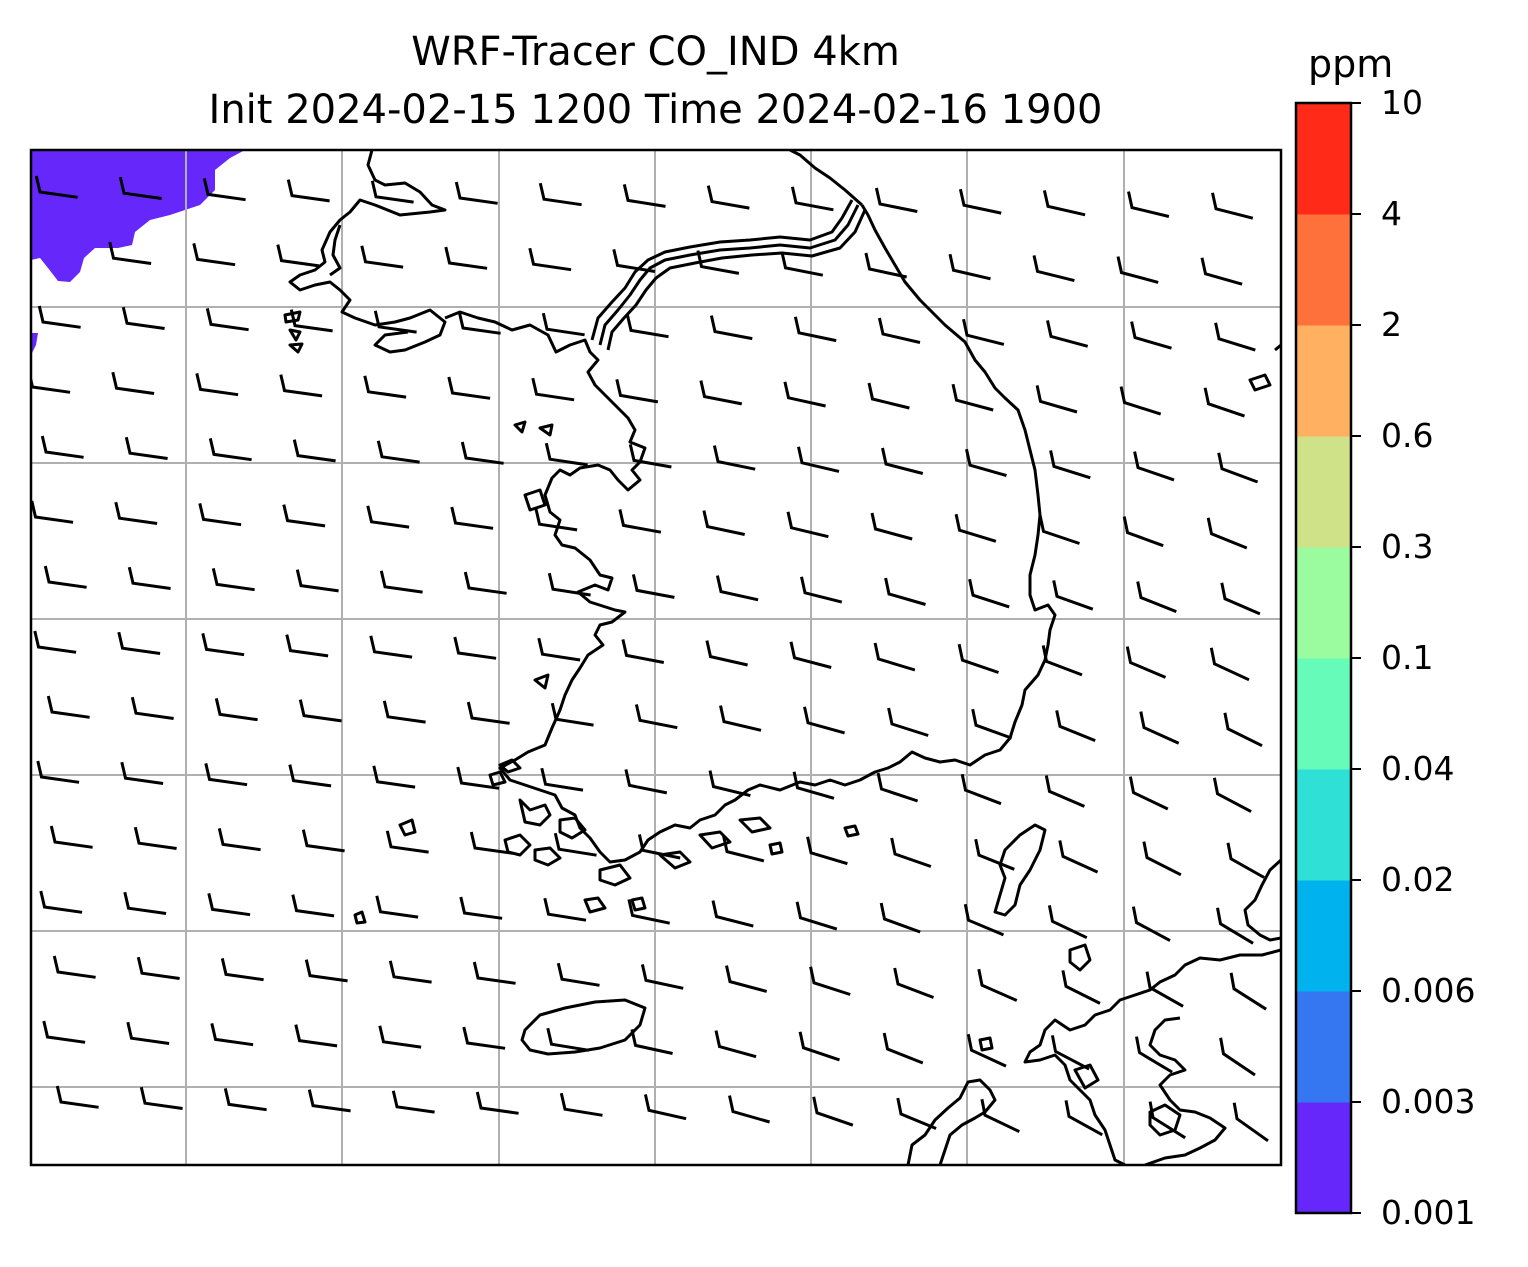 Image resolution: width=1528 pixels, height=1267 pixels. I want to click on colorbar-tick-label: 10, so click(1402, 102).